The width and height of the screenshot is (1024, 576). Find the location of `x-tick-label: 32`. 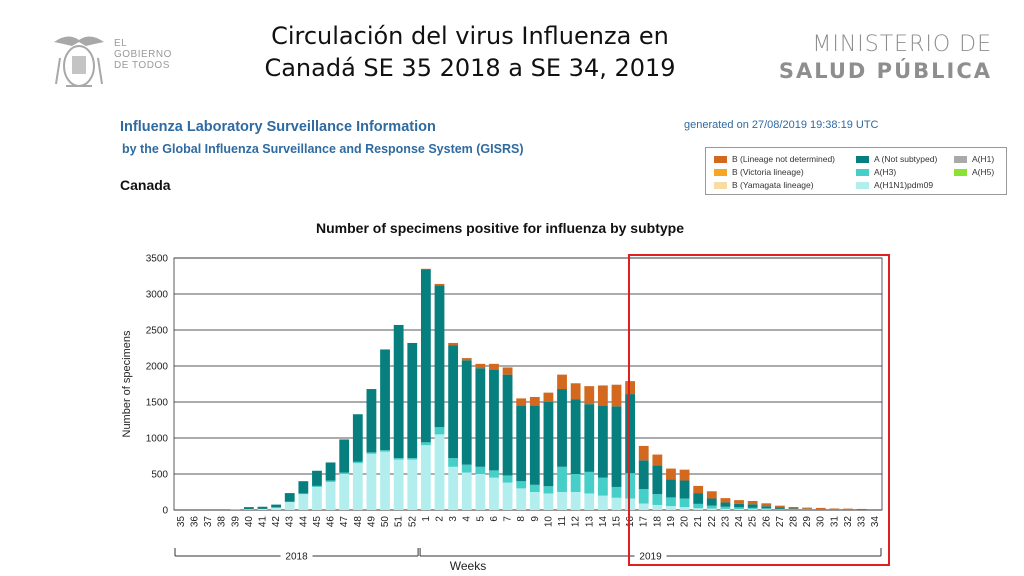

x-tick-label: 32 is located at coordinates (848, 522).